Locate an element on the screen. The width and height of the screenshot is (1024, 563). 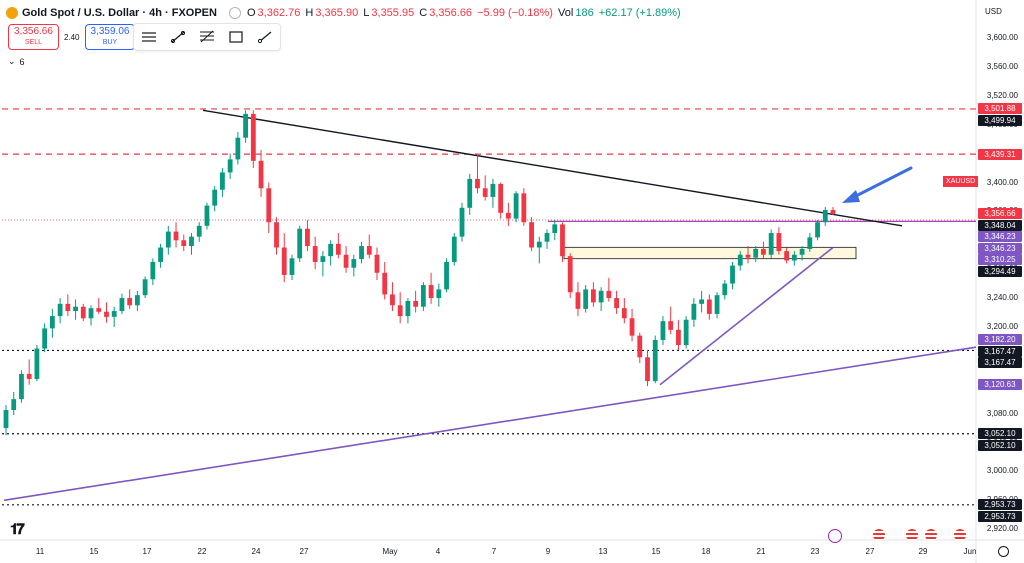
price-badge: 3,052.10 is located at coordinates (1000, 434).